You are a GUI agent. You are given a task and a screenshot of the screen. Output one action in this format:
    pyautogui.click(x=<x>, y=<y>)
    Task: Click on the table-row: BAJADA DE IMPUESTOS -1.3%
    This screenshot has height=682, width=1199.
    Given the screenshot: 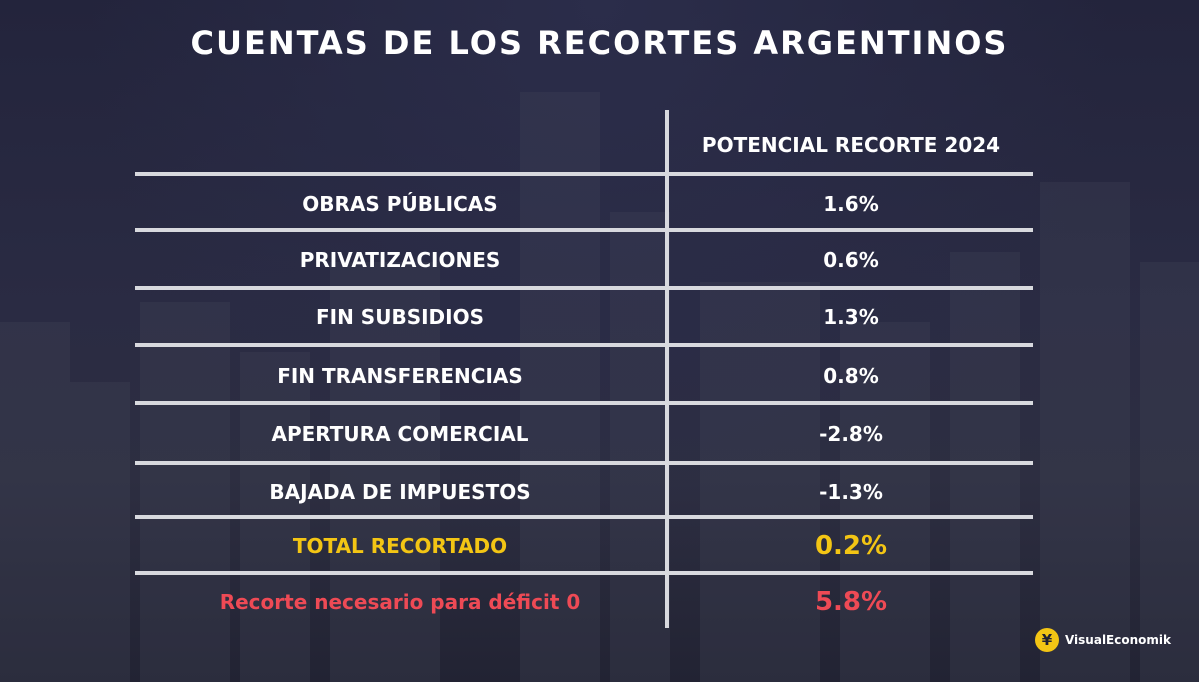 What is the action you would take?
    pyautogui.click(x=584, y=492)
    